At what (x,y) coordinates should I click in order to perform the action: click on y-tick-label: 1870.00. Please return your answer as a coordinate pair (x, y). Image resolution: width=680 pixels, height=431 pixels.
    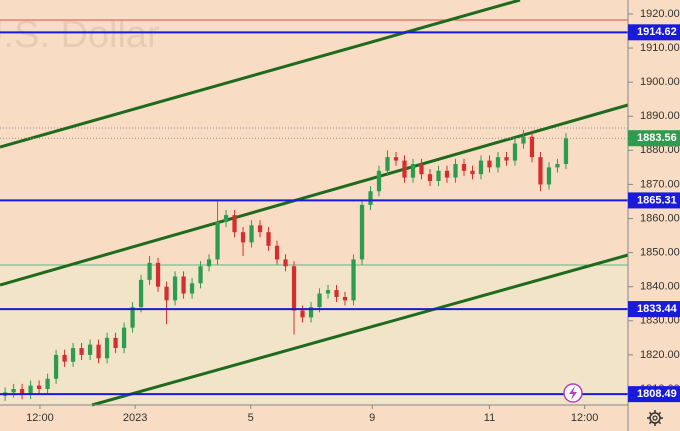
    Looking at the image, I should click on (660, 184).